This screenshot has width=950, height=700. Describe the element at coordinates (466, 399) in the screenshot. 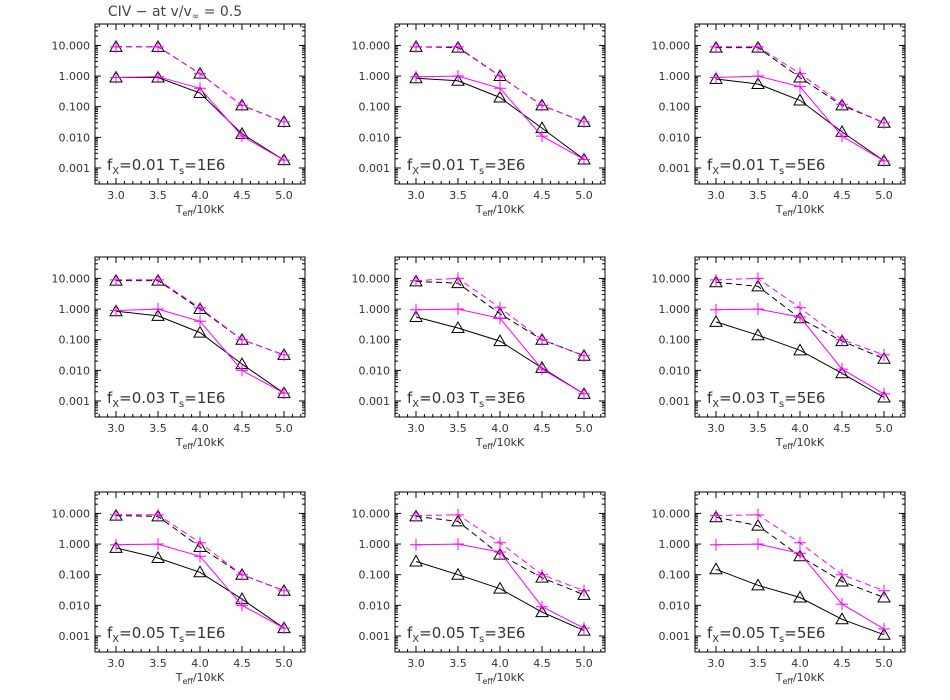

I see `panel-label: fX=0.03 Ts=3E6` at that location.